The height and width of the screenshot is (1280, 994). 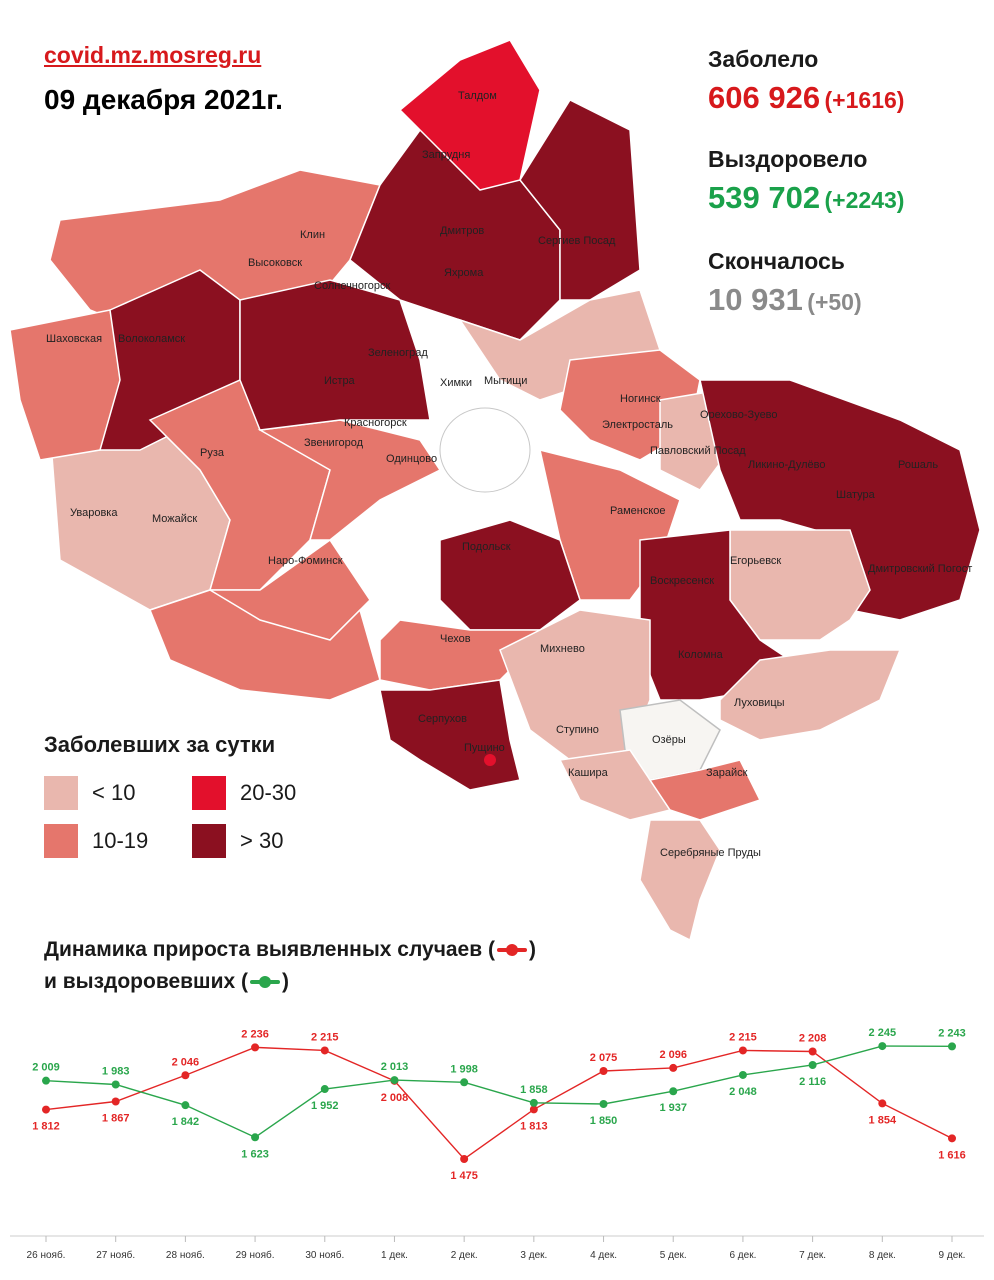 What do you see at coordinates (883, 1120) in the screenshot?
I see `cases-data-label: 1 854` at bounding box center [883, 1120].